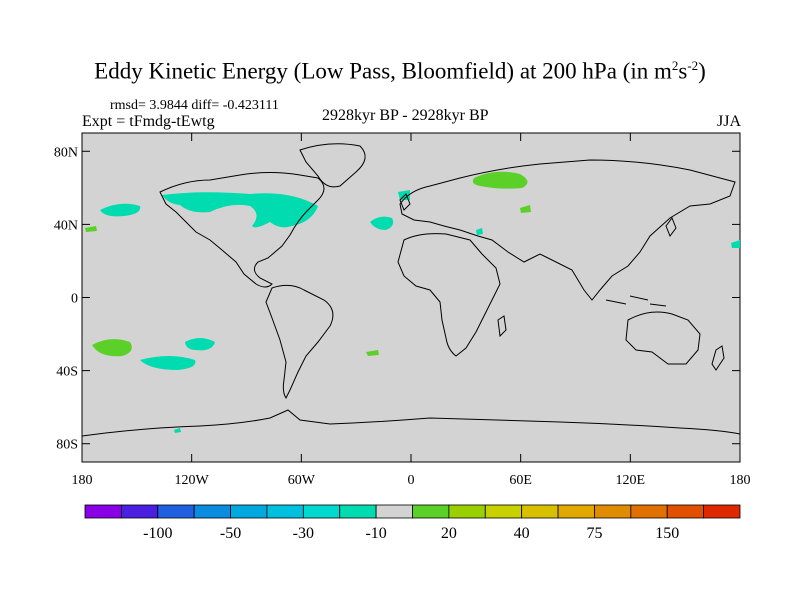 The height and width of the screenshot is (600, 800). Describe the element at coordinates (299, 341) in the screenshot. I see `coast-south-america` at that location.